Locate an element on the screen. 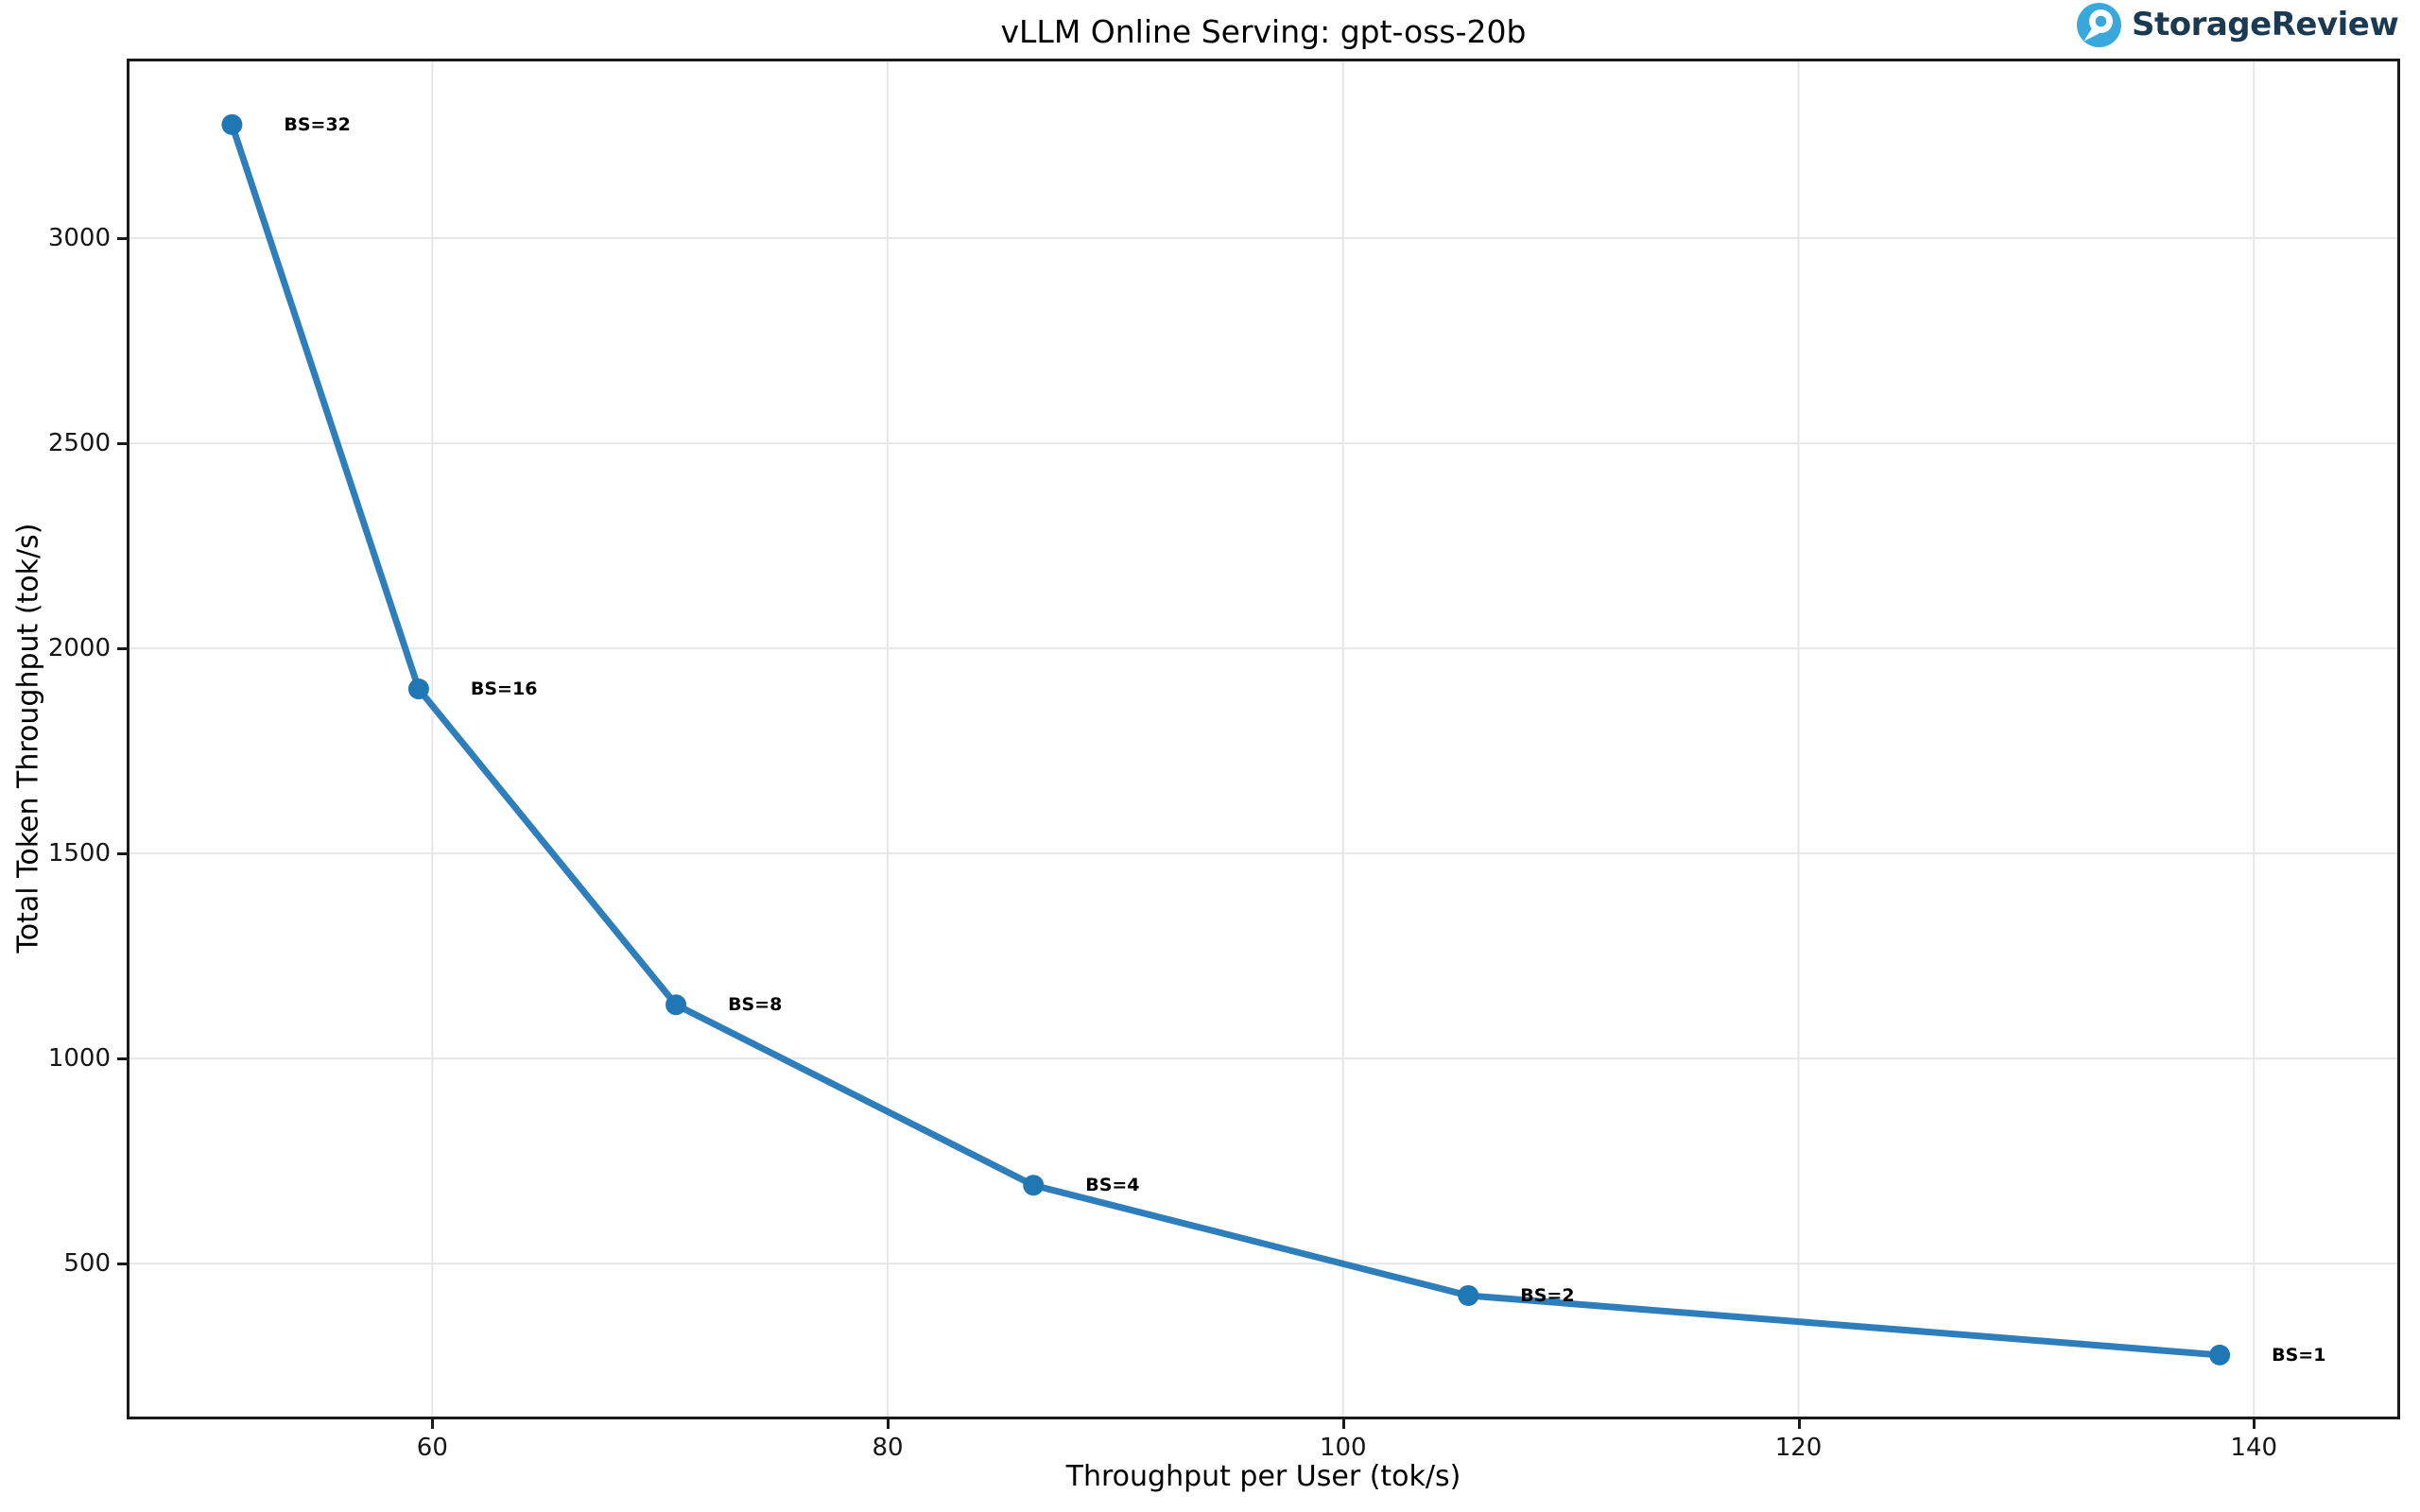  y-tick-label: 500 is located at coordinates (87, 1264).